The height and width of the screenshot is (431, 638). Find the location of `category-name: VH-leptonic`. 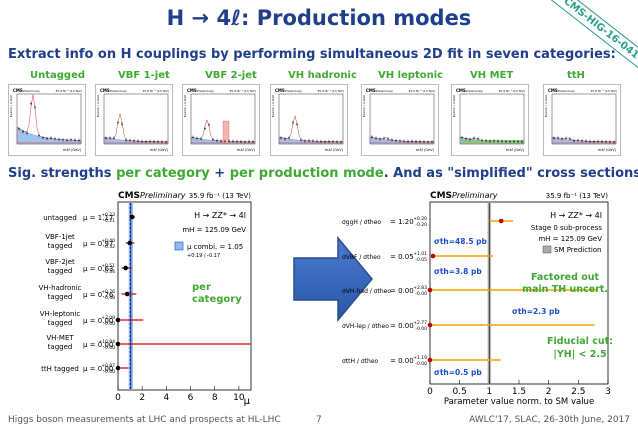

category-name: VH-leptonic is located at coordinates (60, 314).